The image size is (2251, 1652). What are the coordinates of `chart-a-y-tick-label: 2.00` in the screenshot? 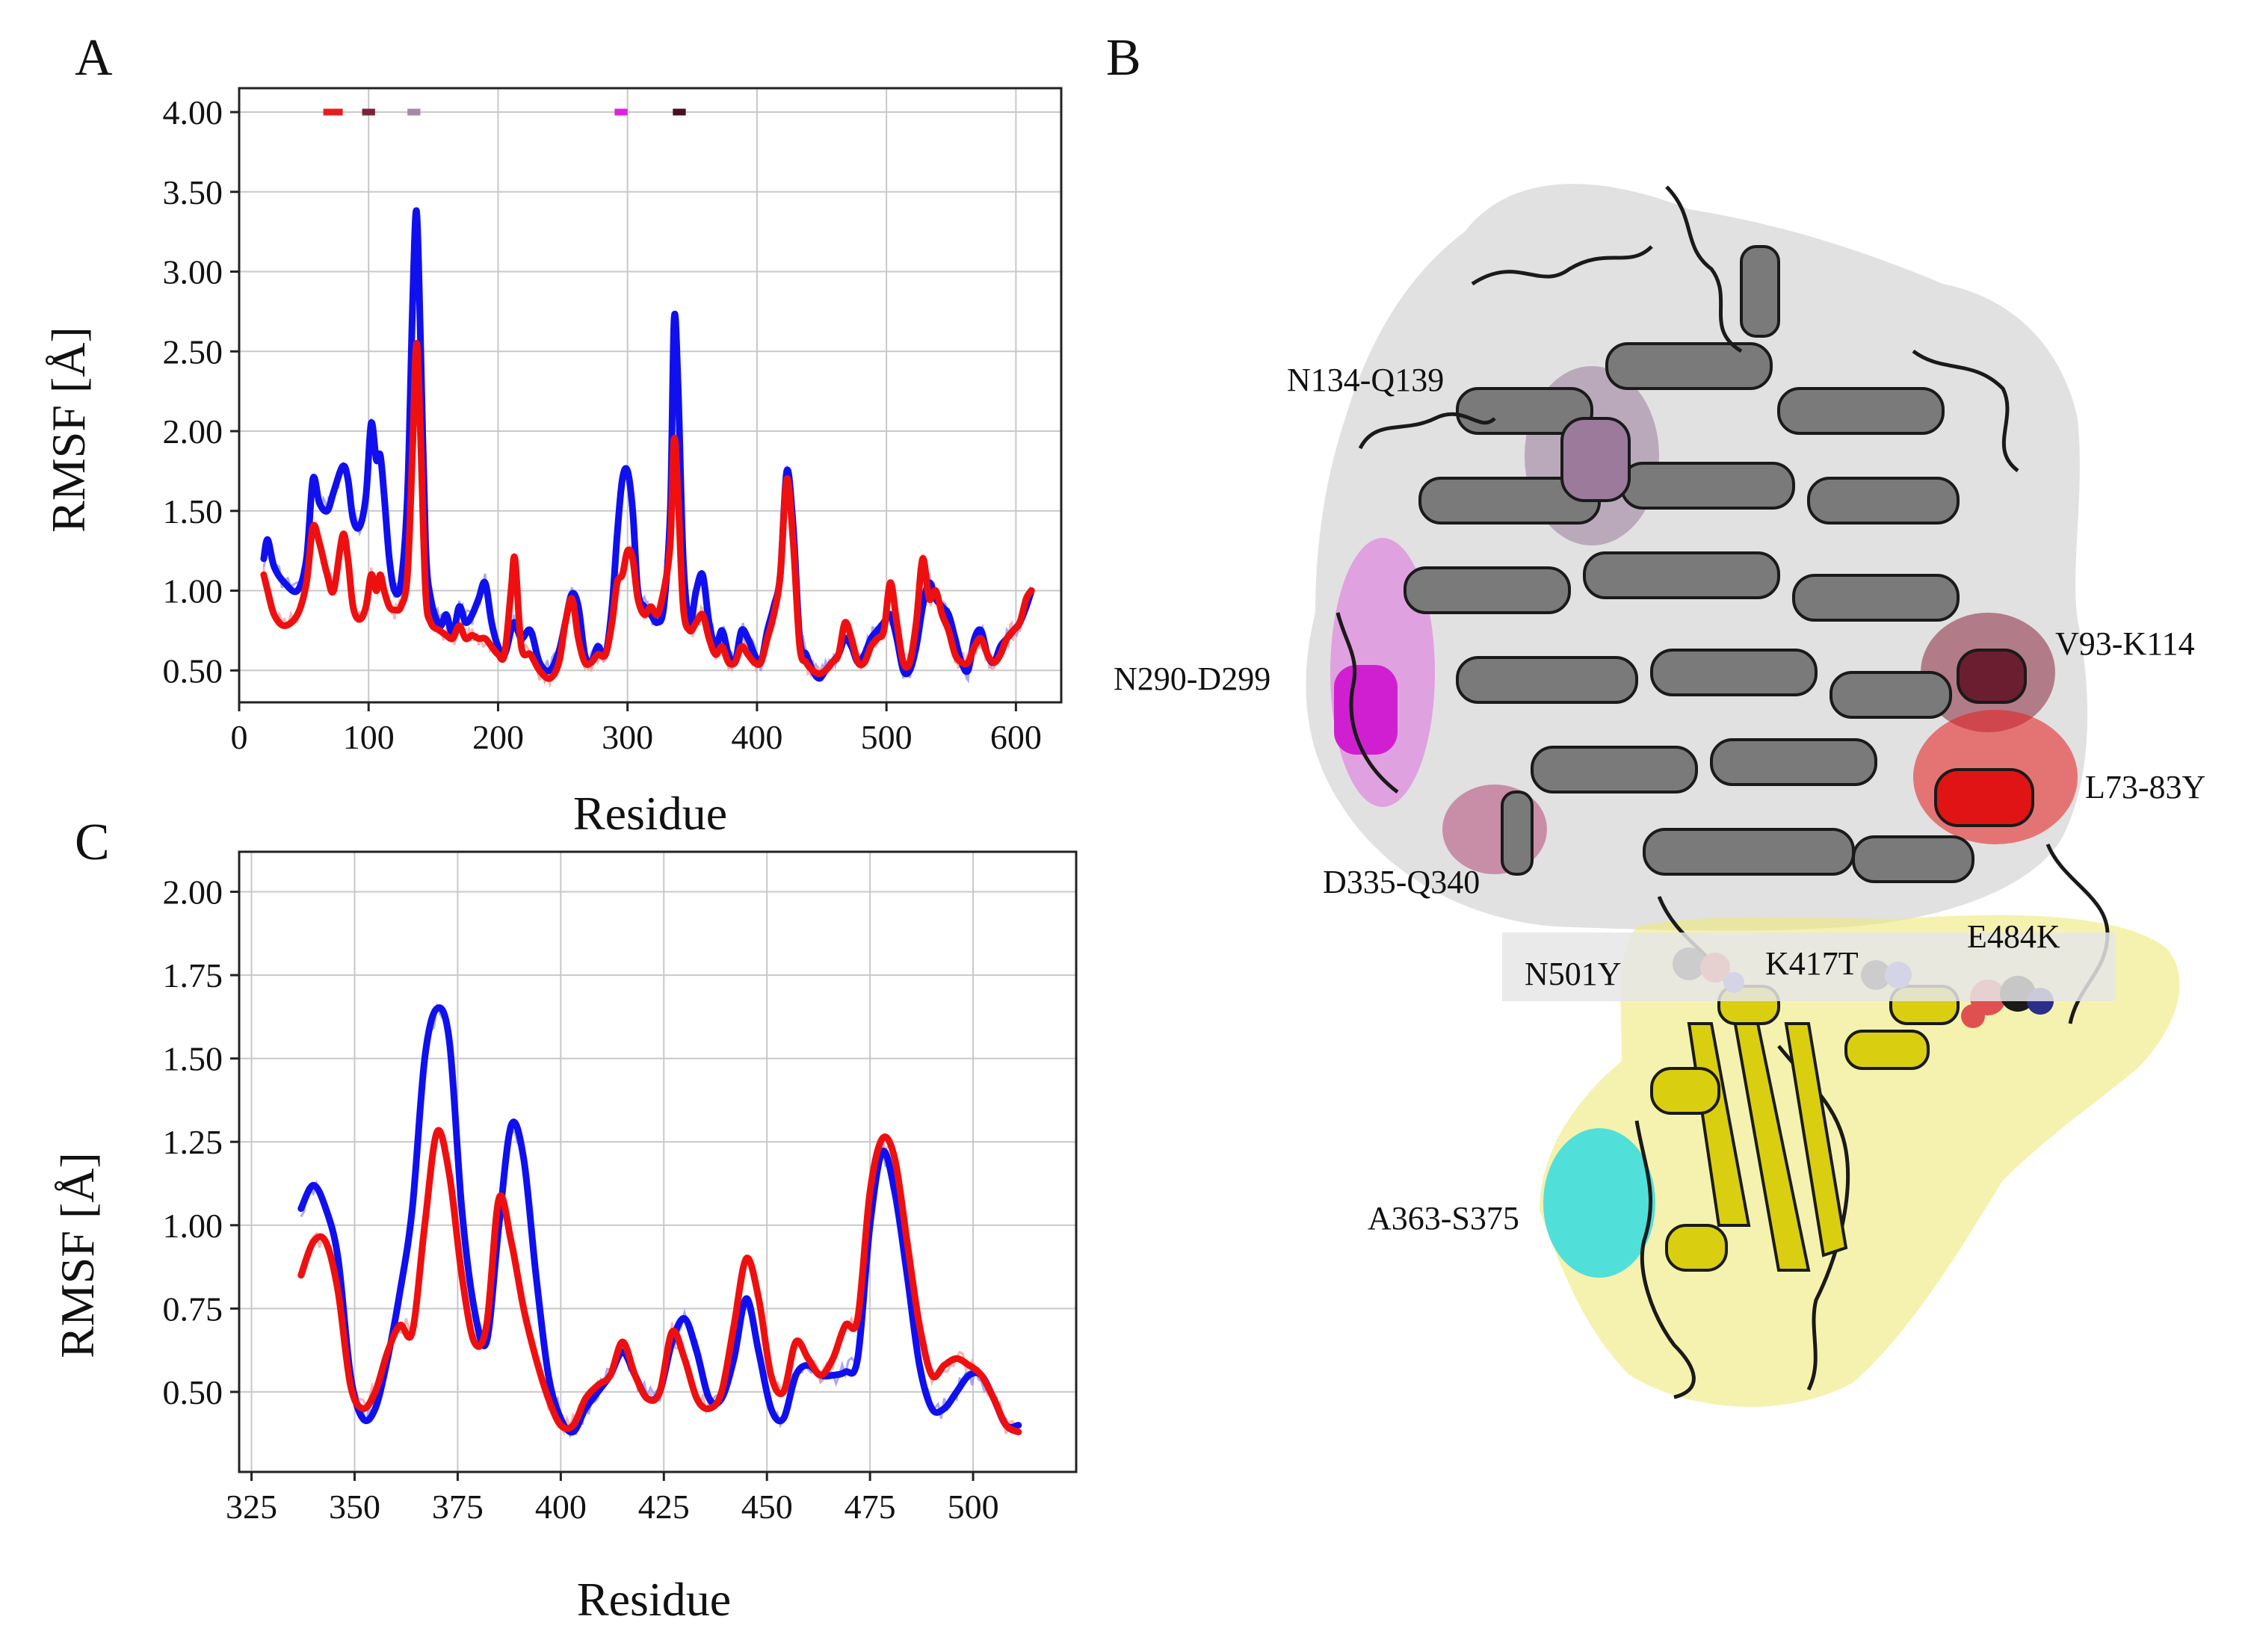 It's located at (193, 431).